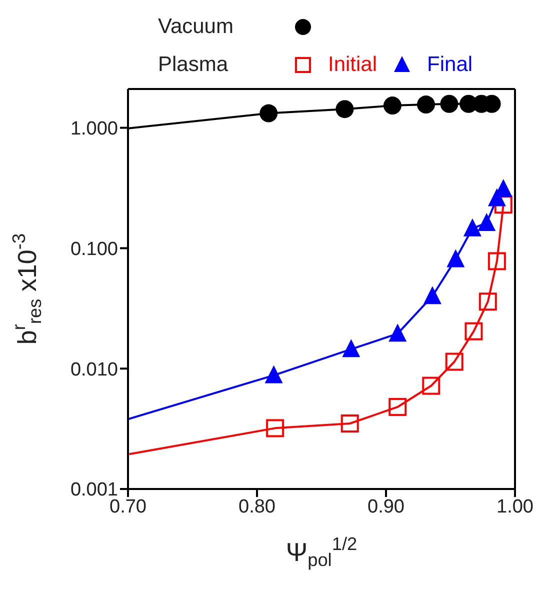 This screenshot has height=593, width=548. Describe the element at coordinates (386, 507) in the screenshot. I see `x-tick-label: 0.90` at that location.